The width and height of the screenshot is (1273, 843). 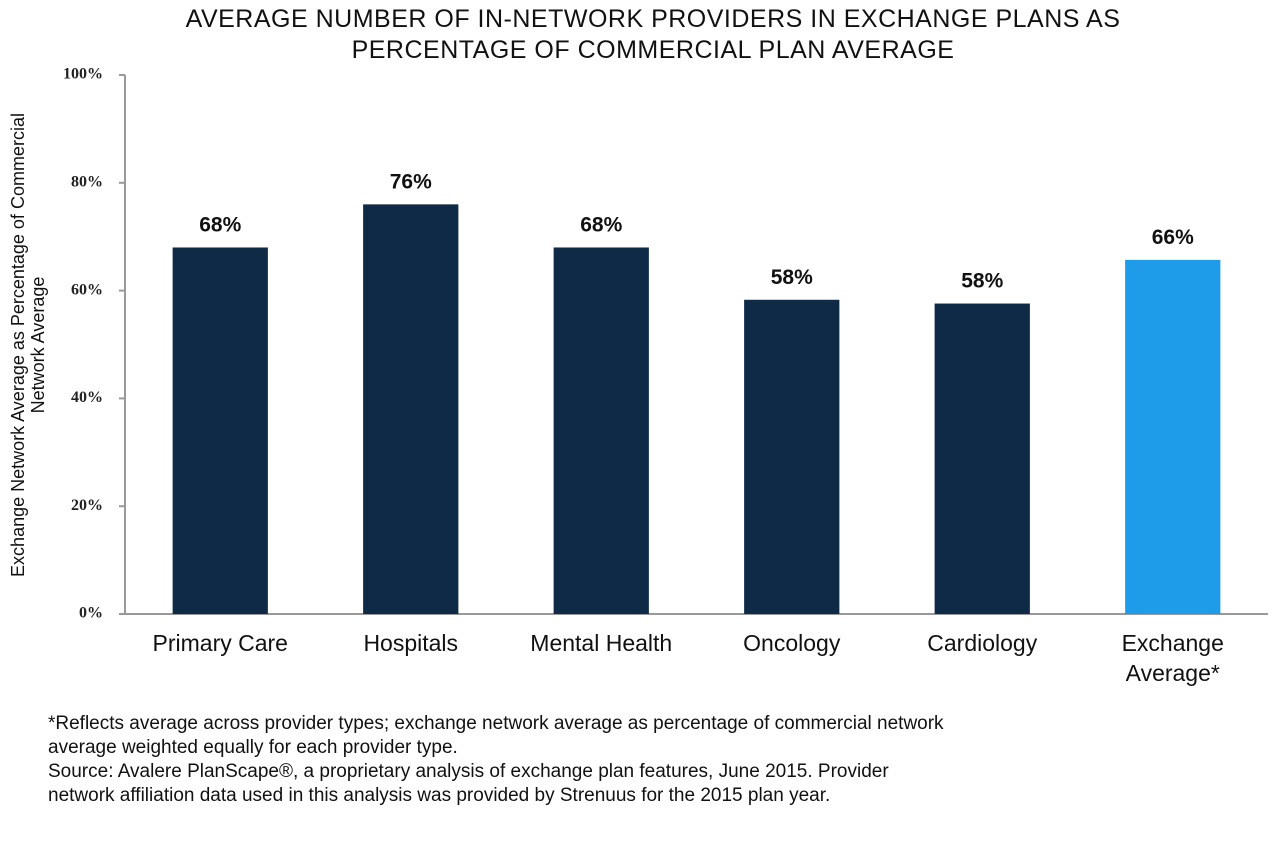 What do you see at coordinates (1172, 658) in the screenshot?
I see `x-tick-label: Exchange Average*` at bounding box center [1172, 658].